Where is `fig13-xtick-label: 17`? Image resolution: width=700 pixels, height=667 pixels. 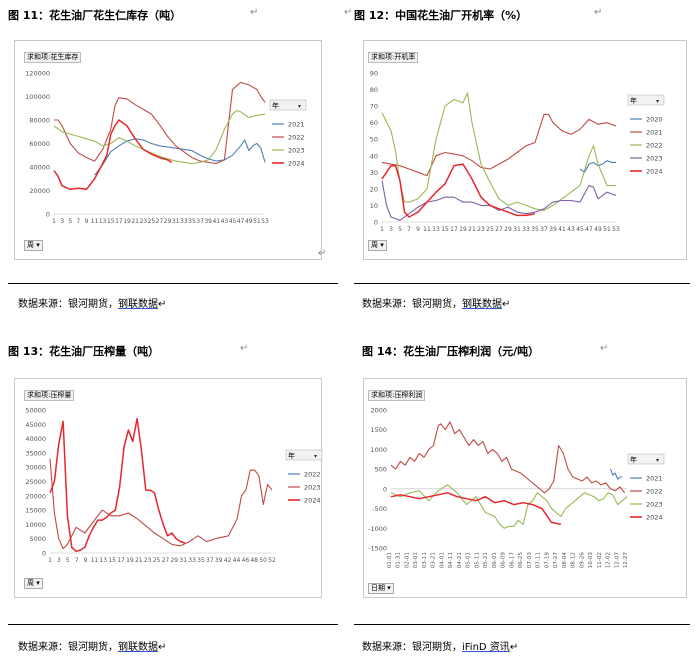
fig13-xtick-label: 17 is located at coordinates (121, 560).